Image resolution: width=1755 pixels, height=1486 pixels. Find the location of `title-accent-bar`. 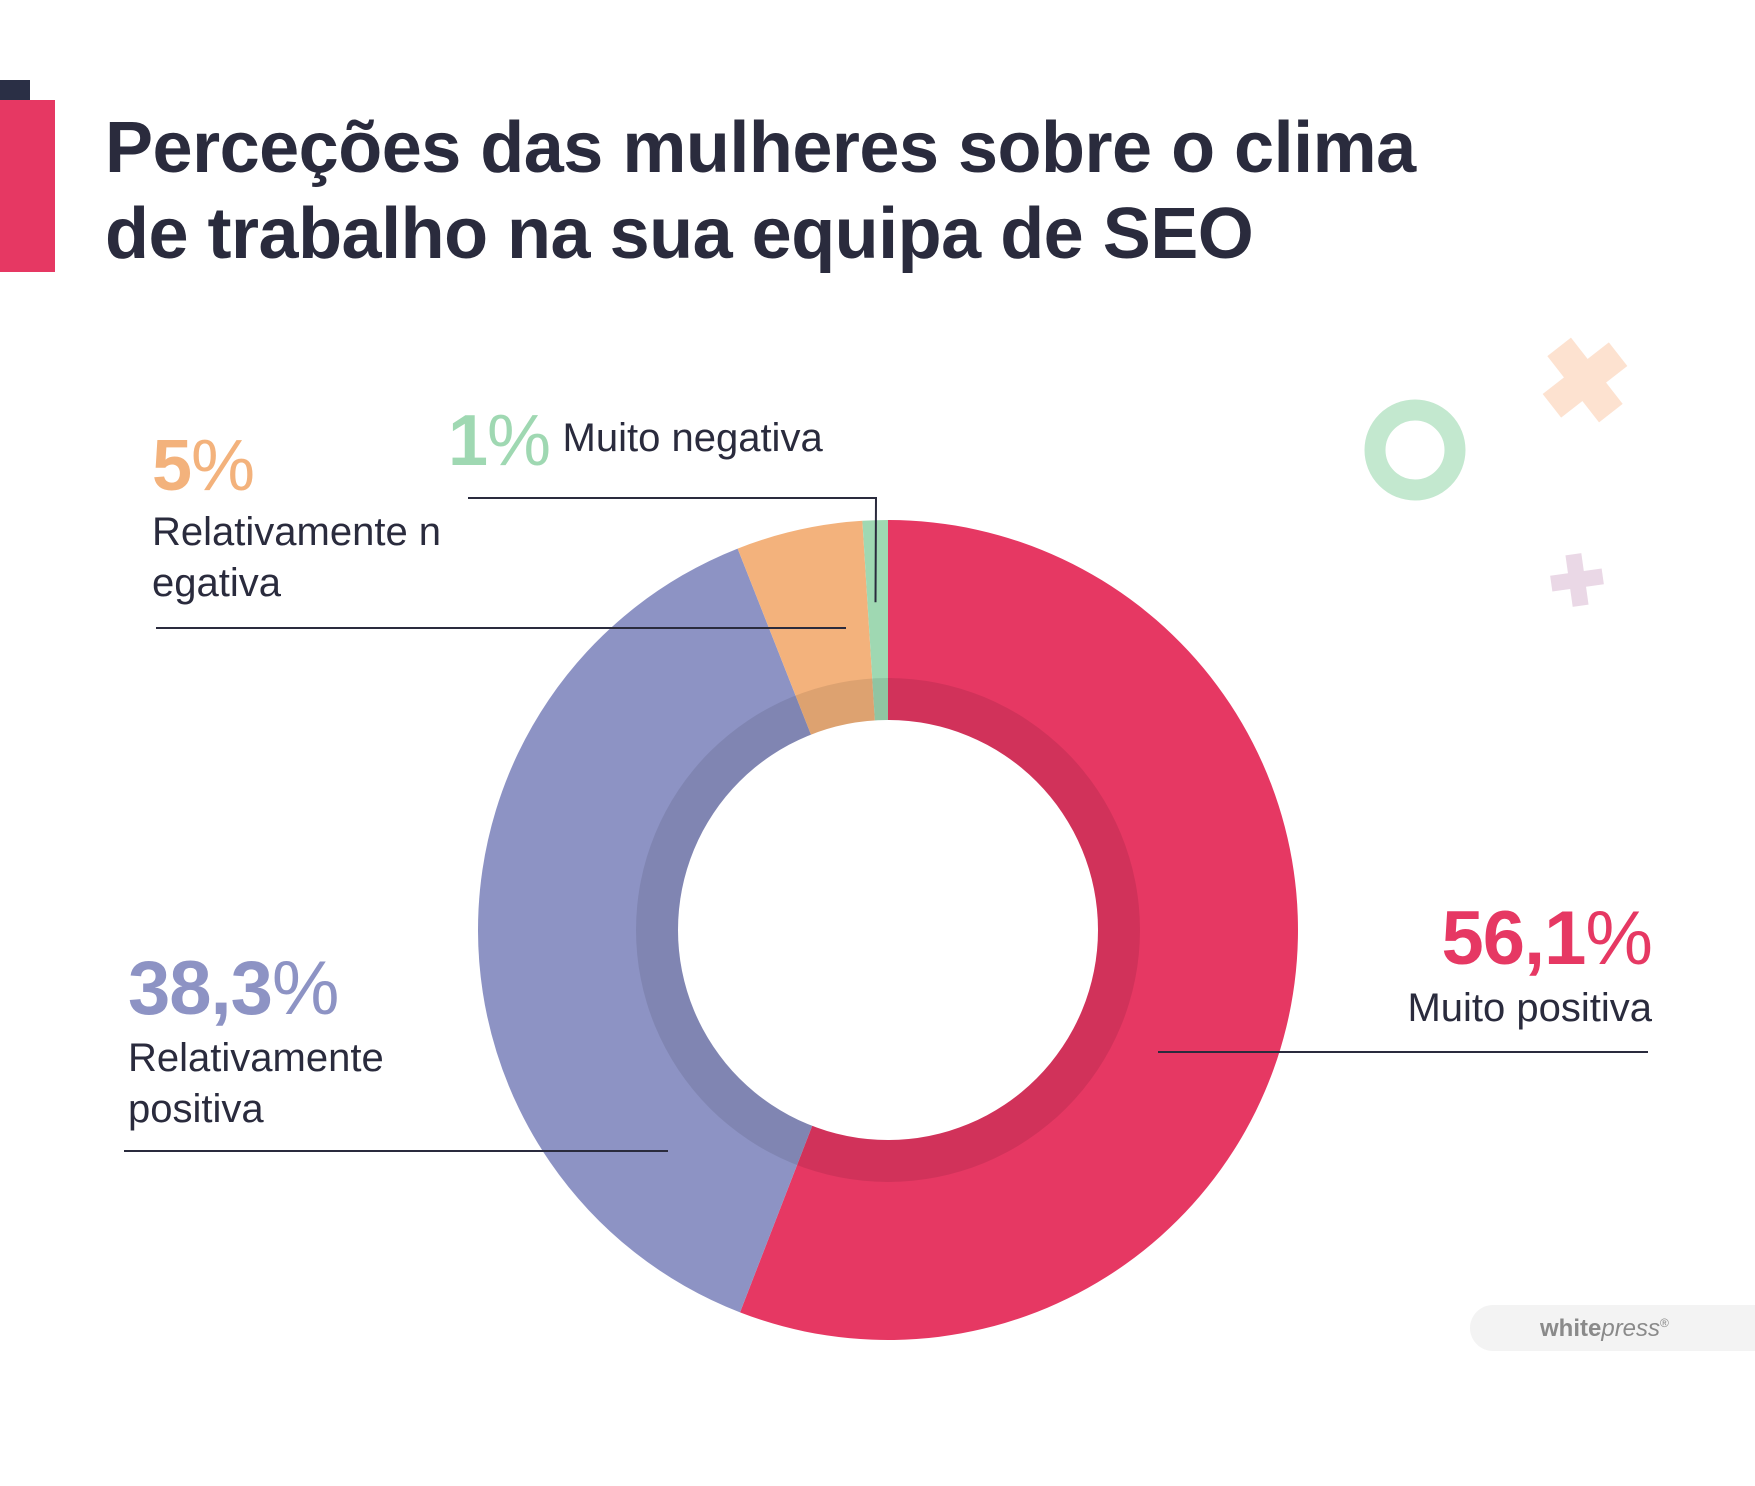

title-accent-bar is located at coordinates (27, 186).